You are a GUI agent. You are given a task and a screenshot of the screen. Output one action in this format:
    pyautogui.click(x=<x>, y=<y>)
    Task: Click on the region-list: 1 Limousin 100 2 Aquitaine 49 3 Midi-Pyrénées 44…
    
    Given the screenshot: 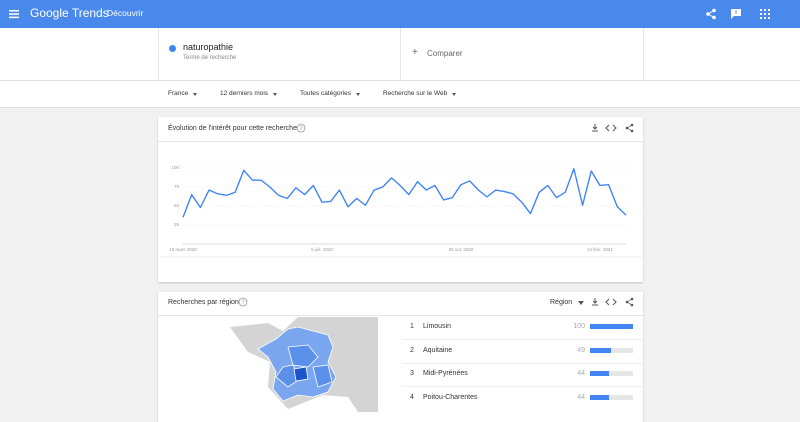 What is the action you would take?
    pyautogui.click(x=523, y=369)
    